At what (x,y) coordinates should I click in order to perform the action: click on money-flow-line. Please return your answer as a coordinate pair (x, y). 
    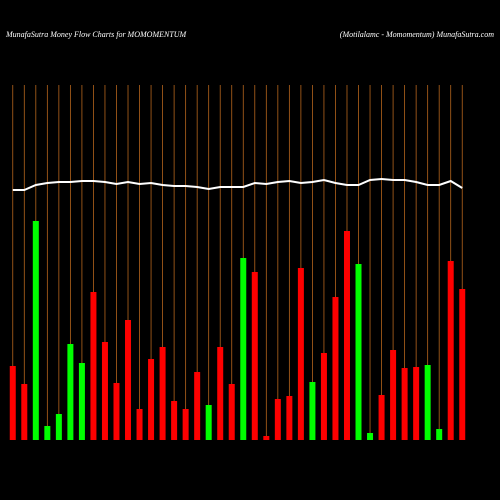
    Looking at the image, I should click on (237, 184).